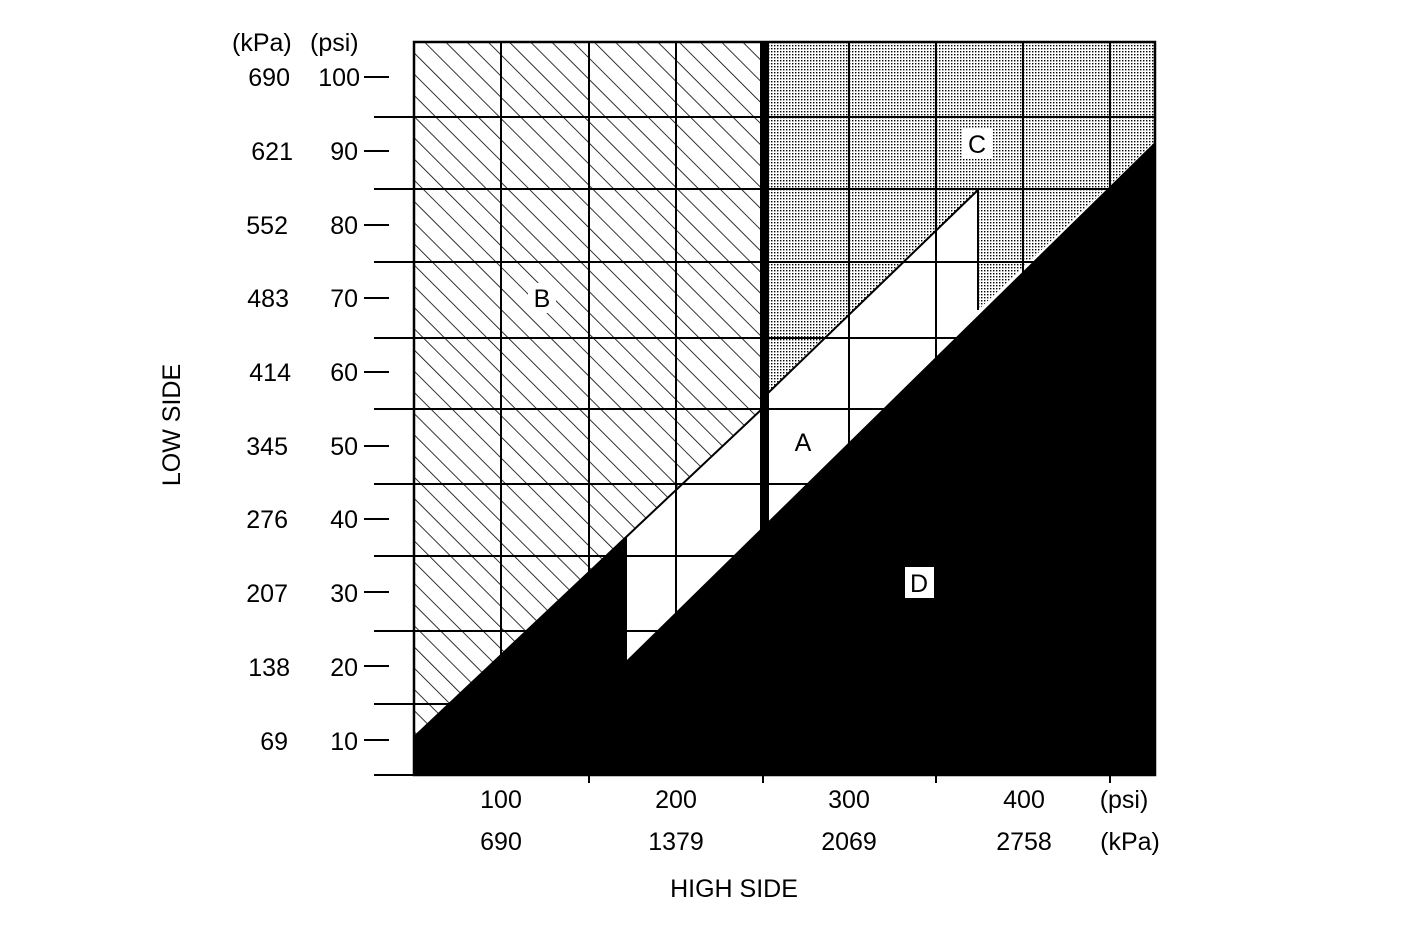 The height and width of the screenshot is (933, 1425). I want to click on y-axis-title: LOW SIDE, so click(172, 425).